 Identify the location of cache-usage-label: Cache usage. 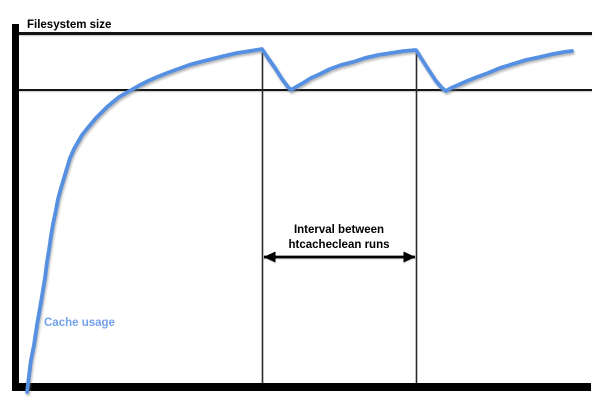
(79, 323).